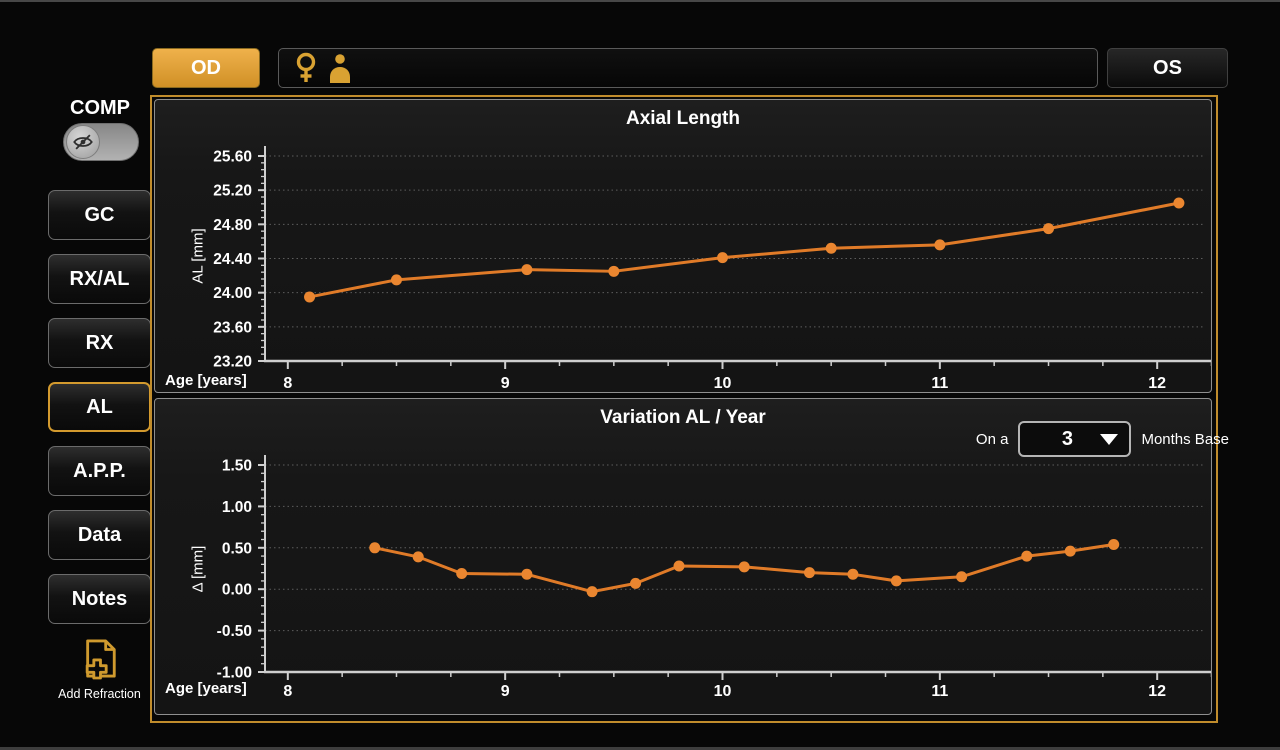 The image size is (1280, 750). I want to click on svg-text: 24.00, so click(232, 293).